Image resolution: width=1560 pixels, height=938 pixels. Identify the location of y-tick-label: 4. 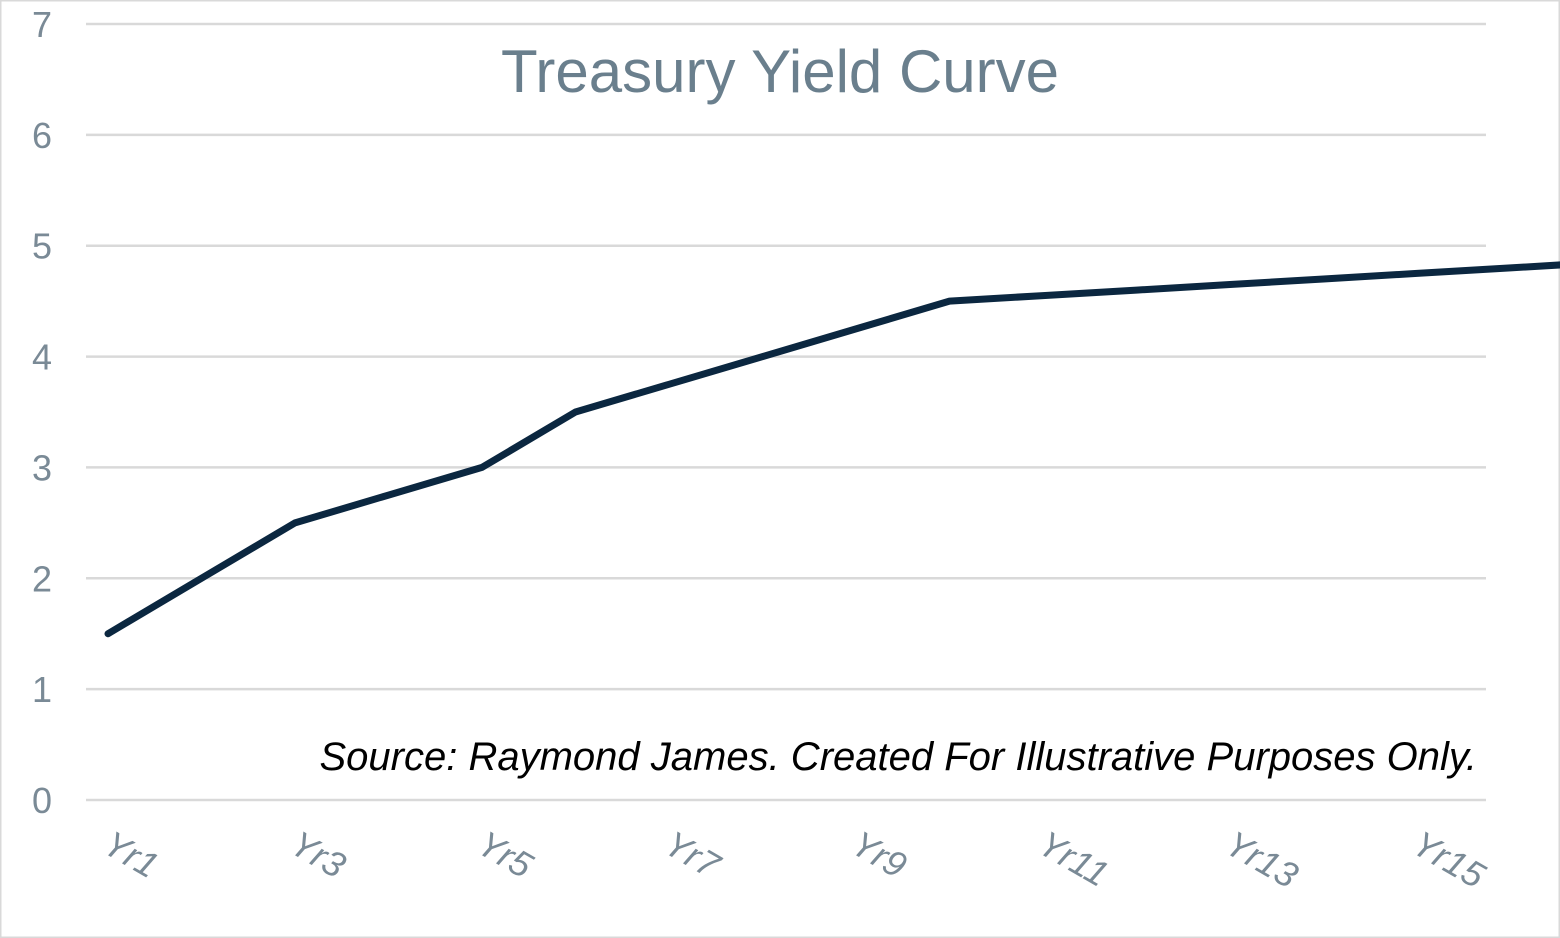
(42, 357).